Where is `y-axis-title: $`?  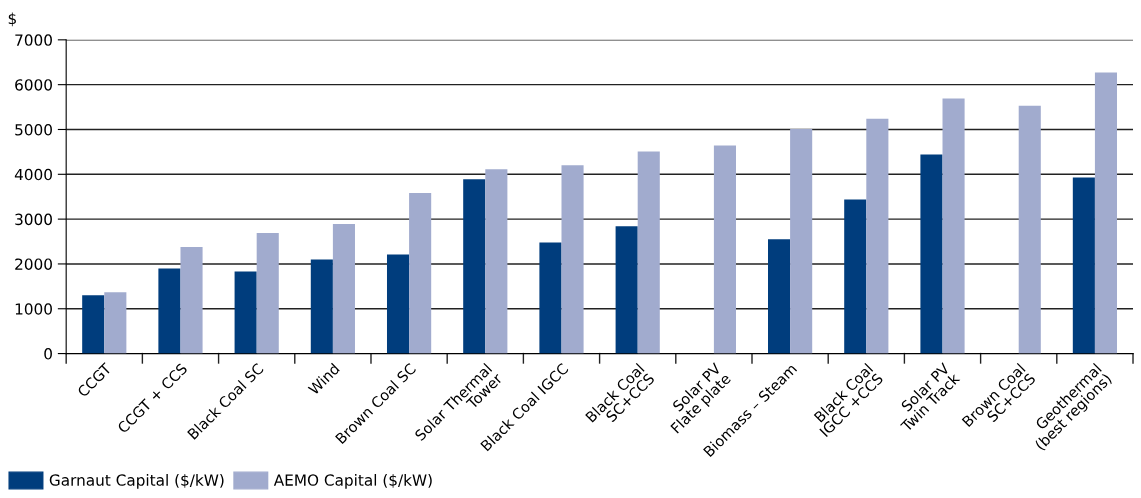 y-axis-title: $ is located at coordinates (12, 19).